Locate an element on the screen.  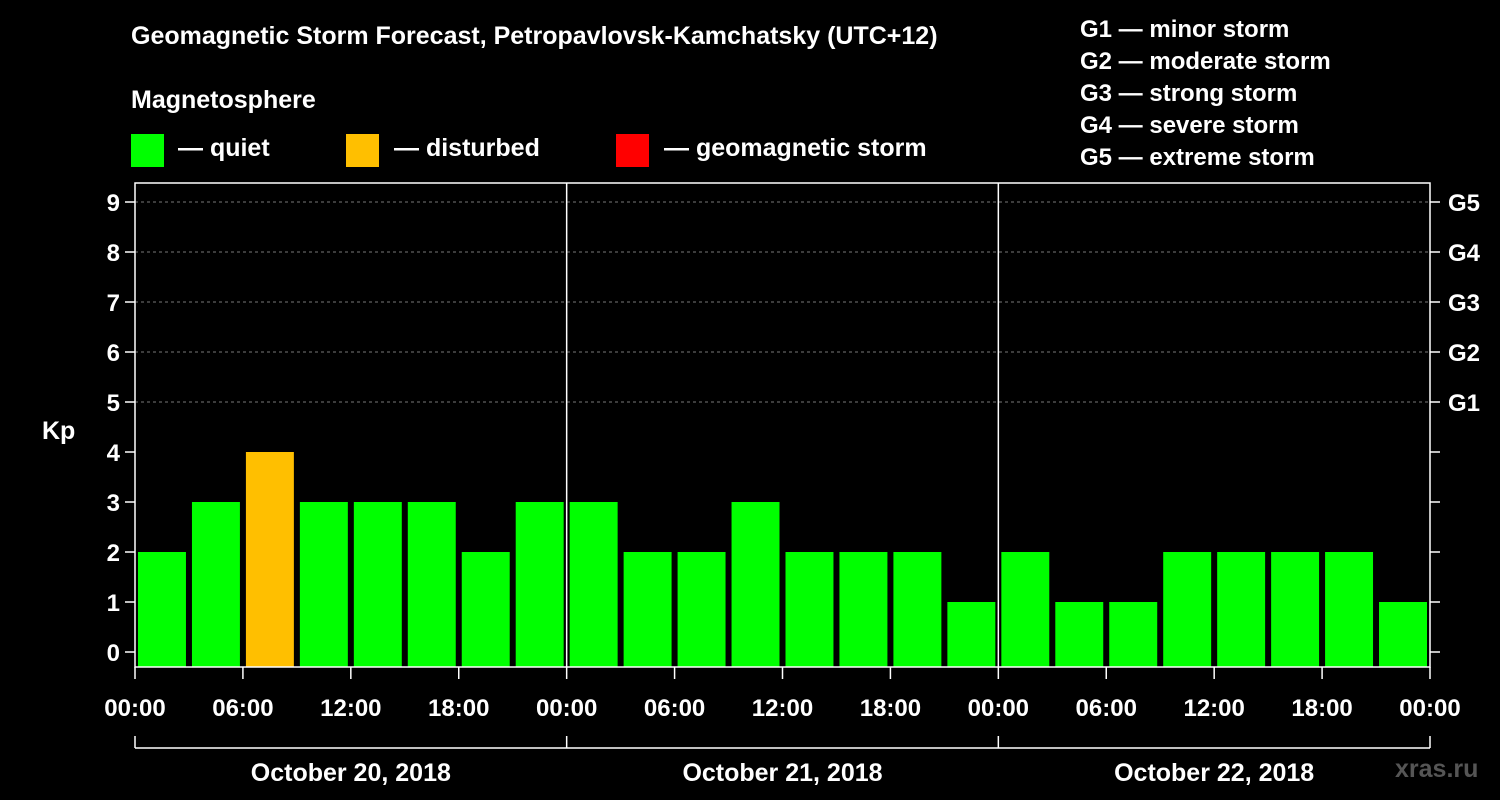
y-tick-label: 7 is located at coordinates (113, 303).